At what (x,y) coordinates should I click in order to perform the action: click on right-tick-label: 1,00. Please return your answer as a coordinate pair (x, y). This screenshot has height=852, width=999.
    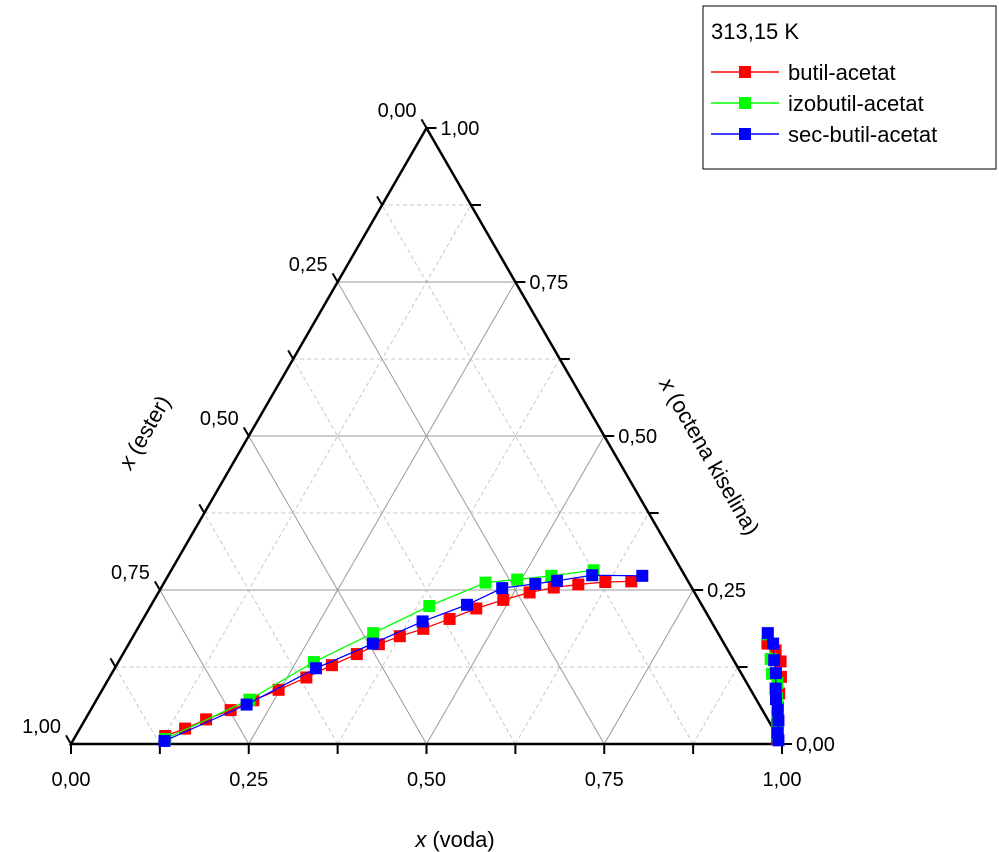
    Looking at the image, I should click on (460, 129).